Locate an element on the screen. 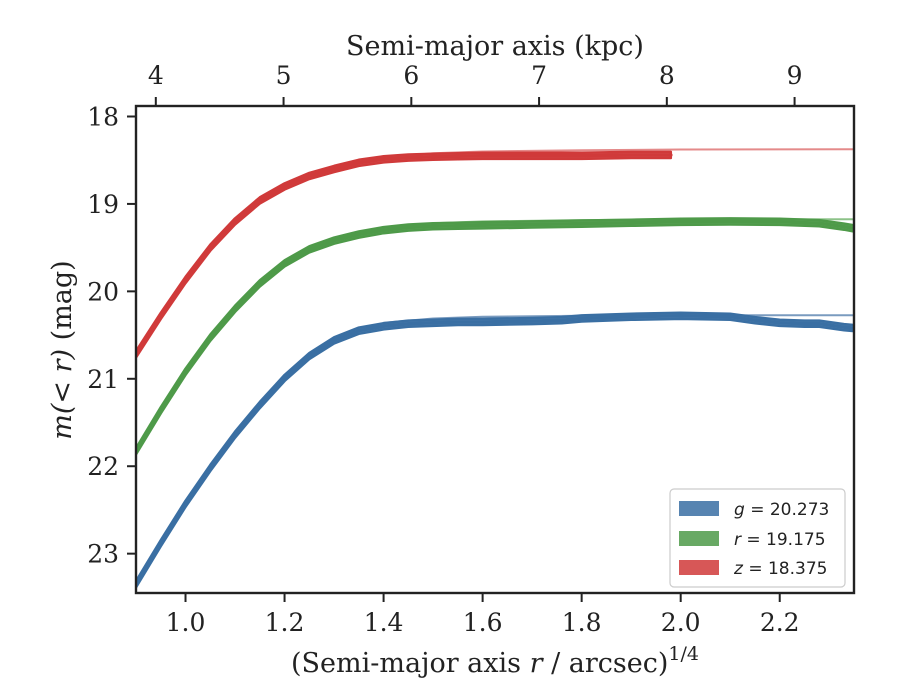 Image resolution: width=900 pixels, height=700 pixels. x-tick-label: 1.0 is located at coordinates (186, 622).